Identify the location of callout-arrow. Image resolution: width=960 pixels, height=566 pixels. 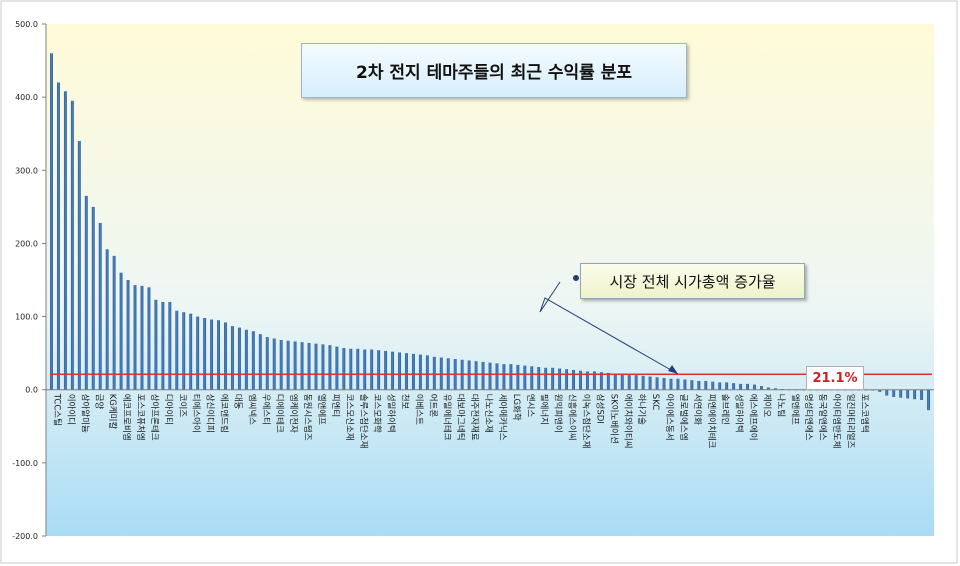
(609, 325).